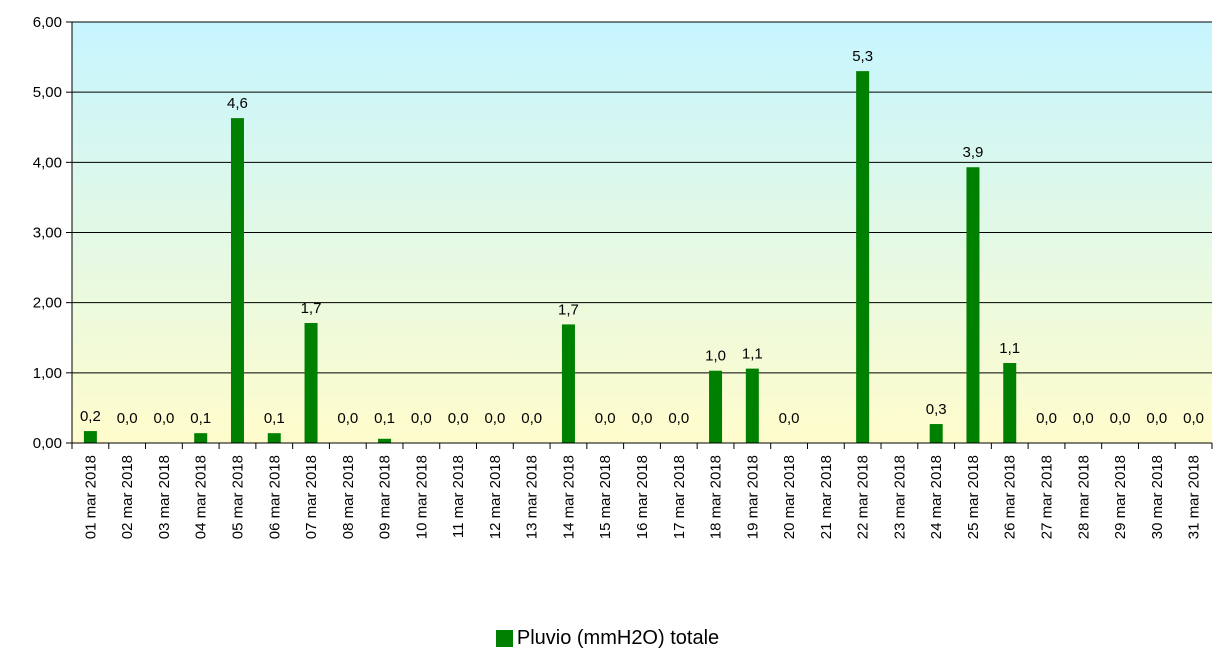  Describe the element at coordinates (752, 497) in the screenshot. I see `x-tick-label: 19 mar 2018` at that location.